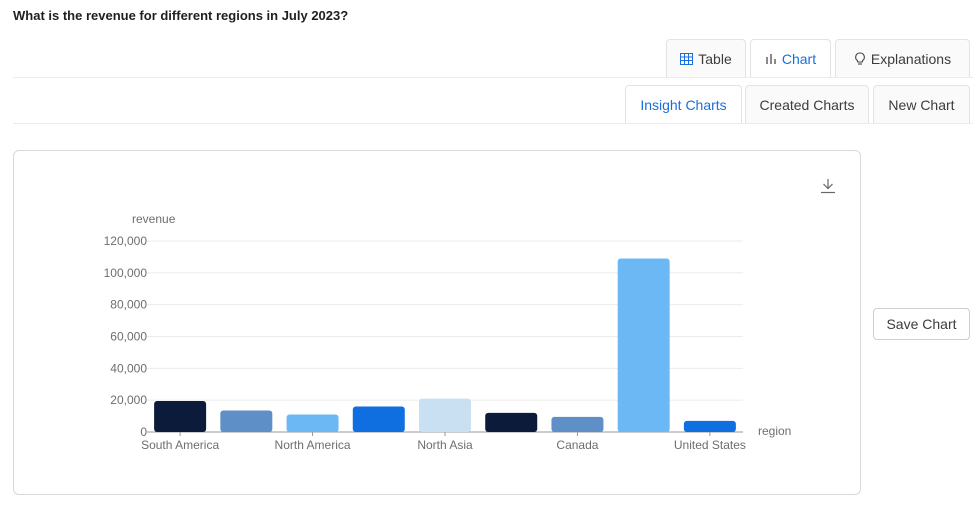 The width and height of the screenshot is (973, 513). I want to click on tab-insight-charts: Insight Charts, so click(683, 104).